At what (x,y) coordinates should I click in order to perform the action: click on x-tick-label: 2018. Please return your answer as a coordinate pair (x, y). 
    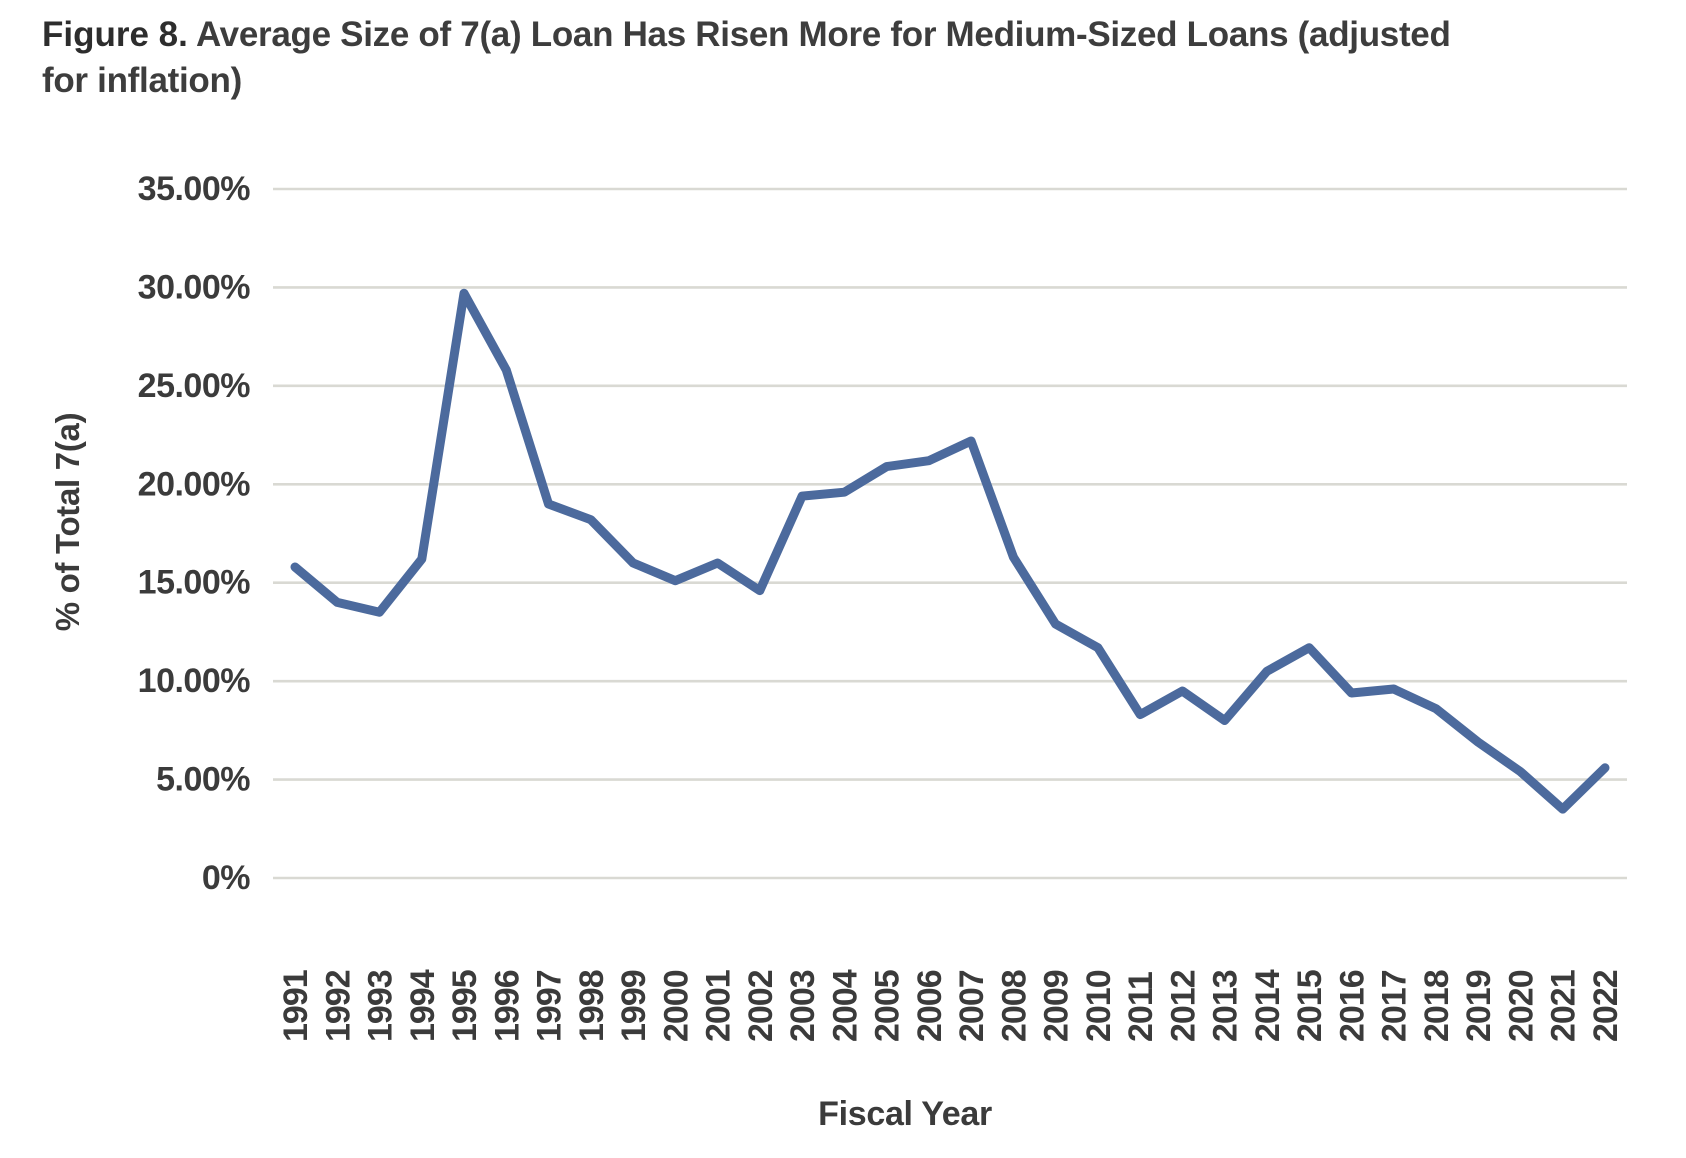
    Looking at the image, I should click on (1437, 1006).